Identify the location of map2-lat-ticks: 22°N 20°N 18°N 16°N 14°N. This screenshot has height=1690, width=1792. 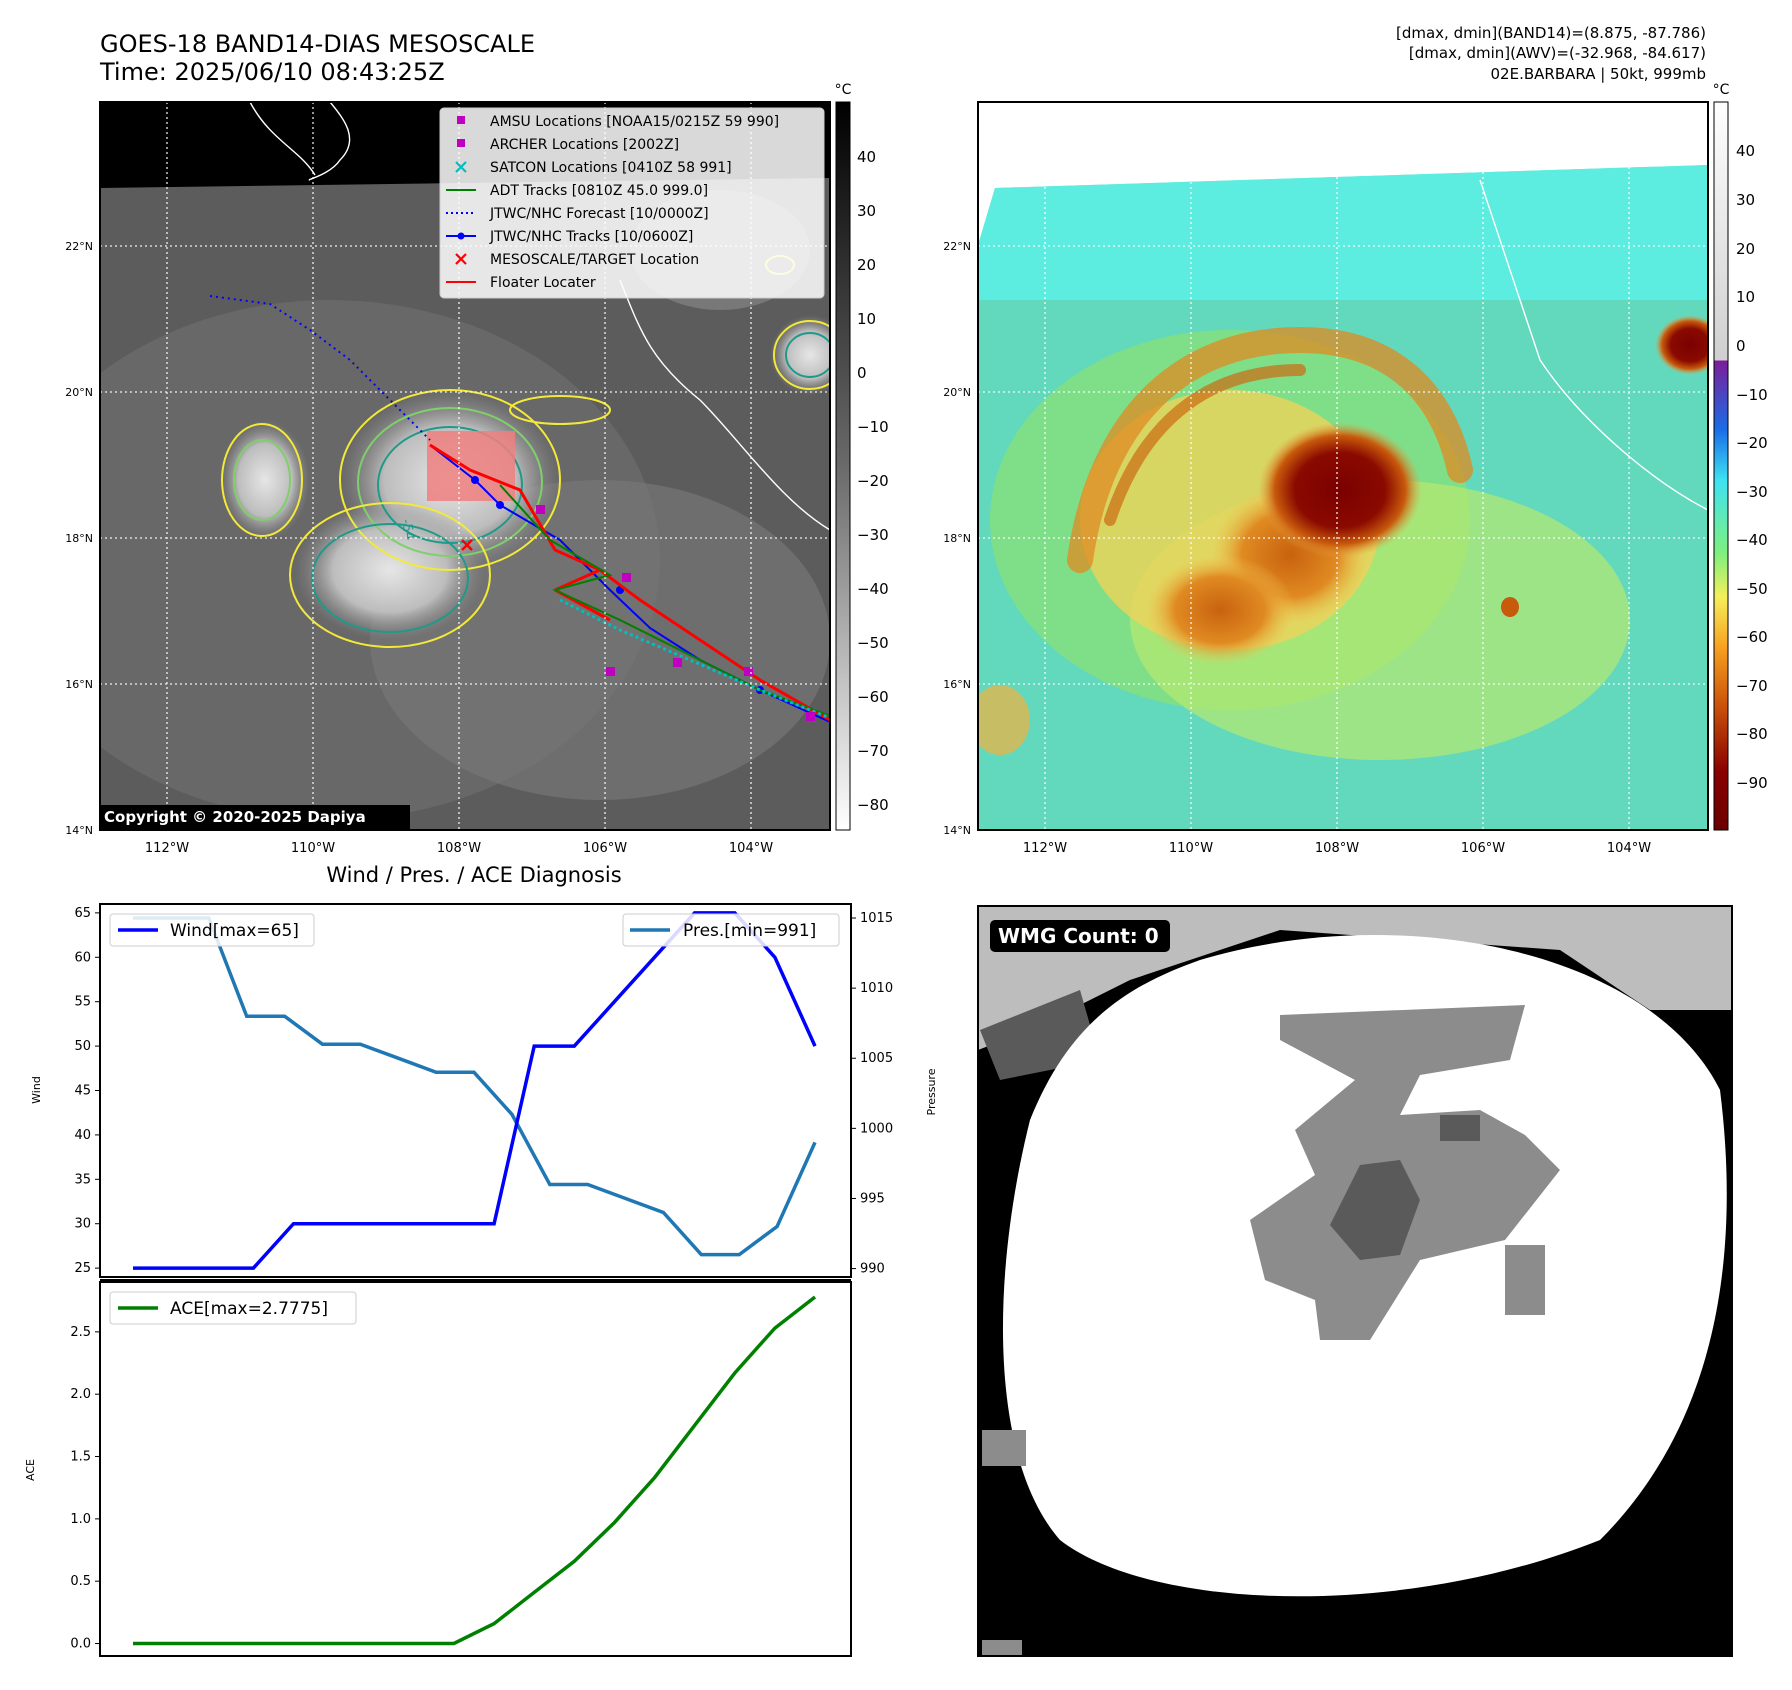
(957, 538).